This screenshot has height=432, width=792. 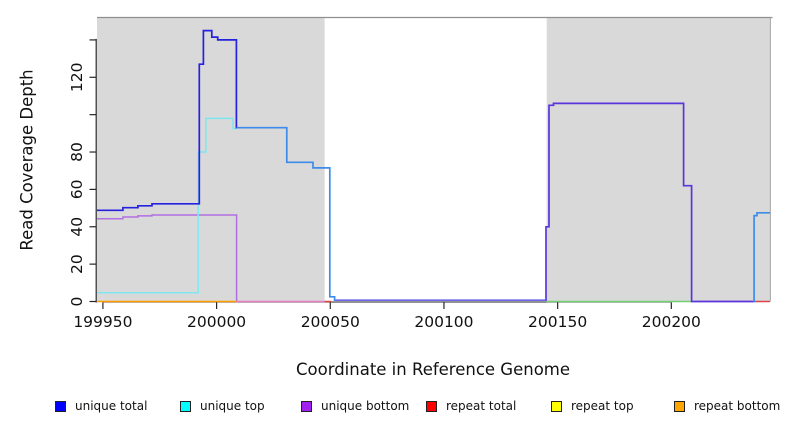 What do you see at coordinates (77, 152) in the screenshot?
I see `y-tick-label: 80` at bounding box center [77, 152].